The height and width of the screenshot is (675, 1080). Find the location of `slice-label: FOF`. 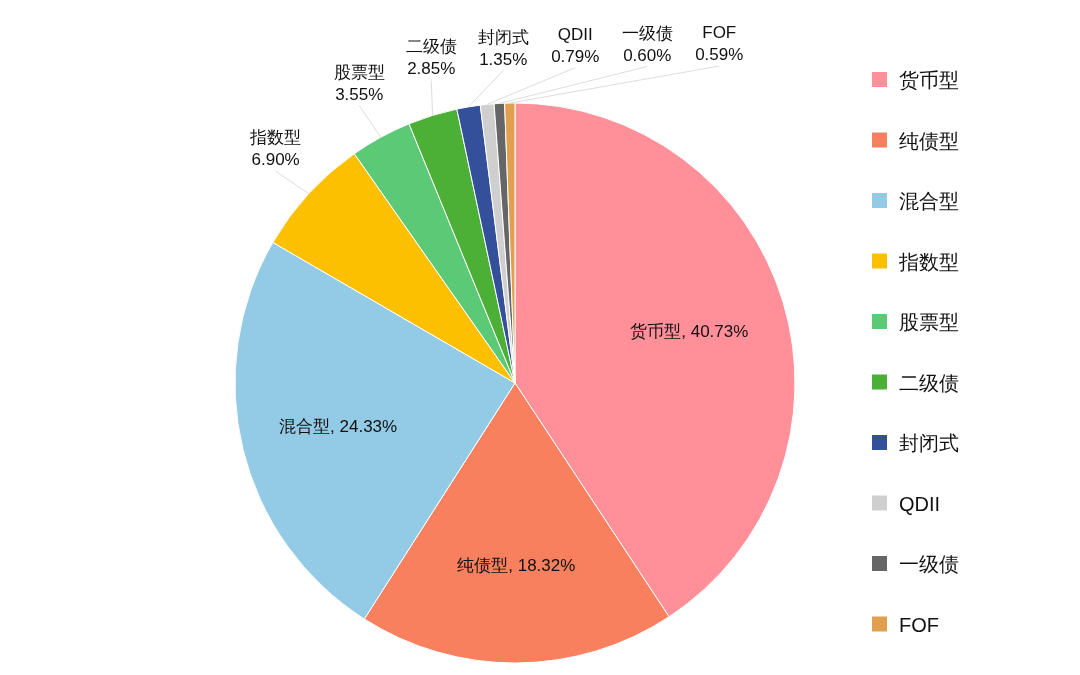

slice-label: FOF is located at coordinates (719, 33).